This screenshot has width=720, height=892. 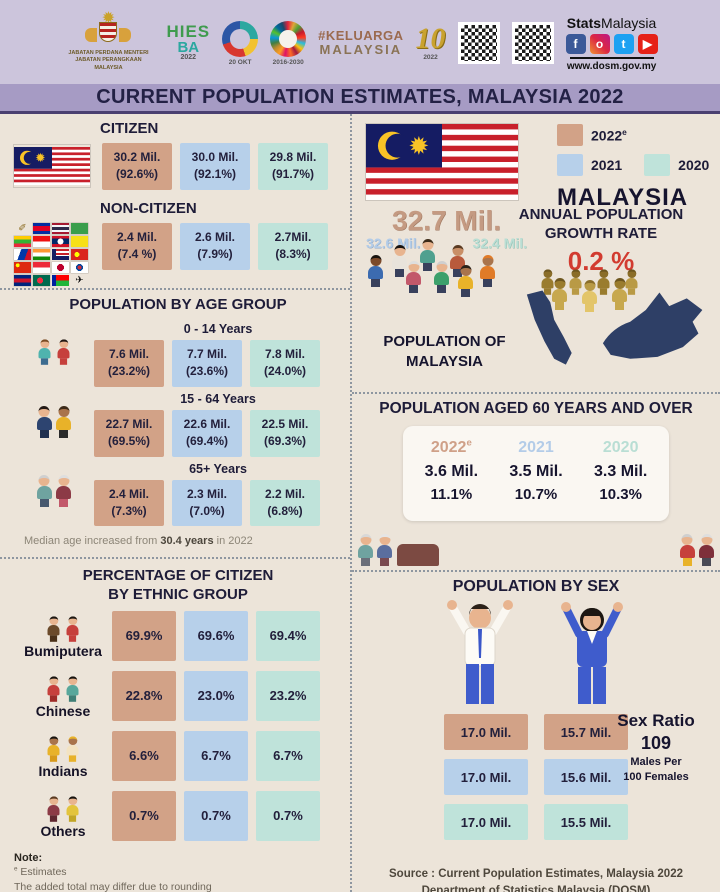 I want to click on malaysia-flag-large-icon: ✹, so click(x=442, y=162).